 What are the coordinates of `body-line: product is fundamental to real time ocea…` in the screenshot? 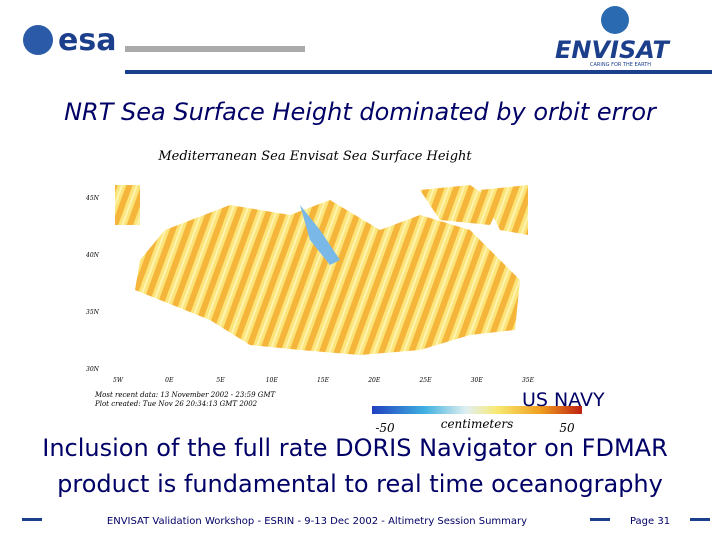 It's located at (360, 484).